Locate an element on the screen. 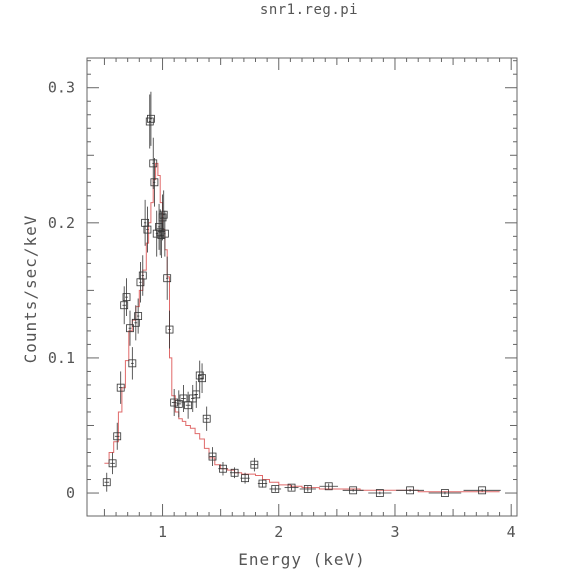  chart-title: snr1.reg.pi is located at coordinates (309, 10).